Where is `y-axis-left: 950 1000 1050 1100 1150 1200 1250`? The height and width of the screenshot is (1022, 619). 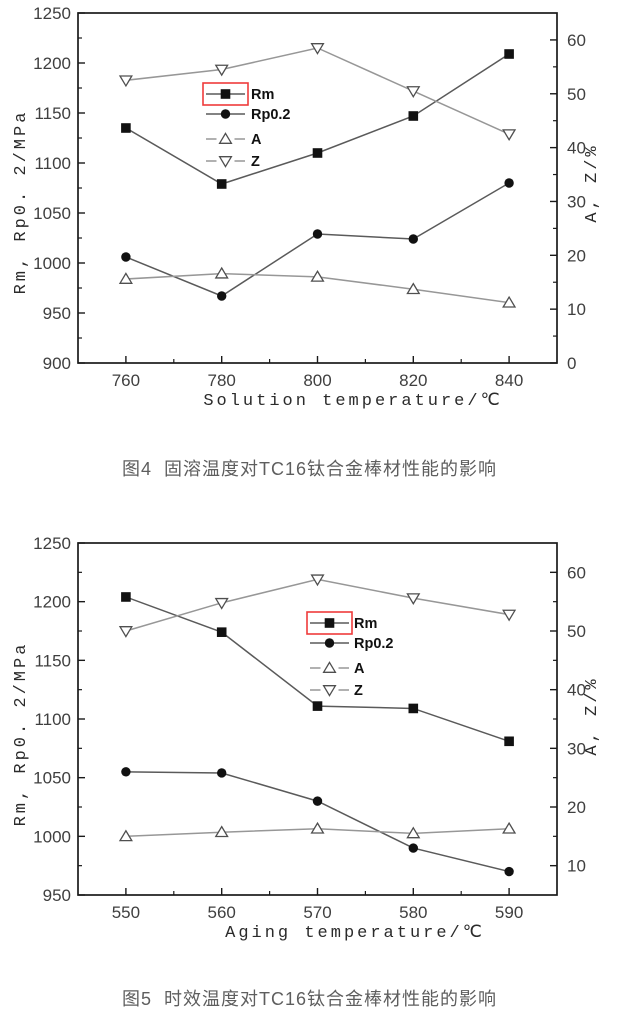
y-axis-left: 950 1000 1050 1100 1150 1200 1250 is located at coordinates (59, 719).